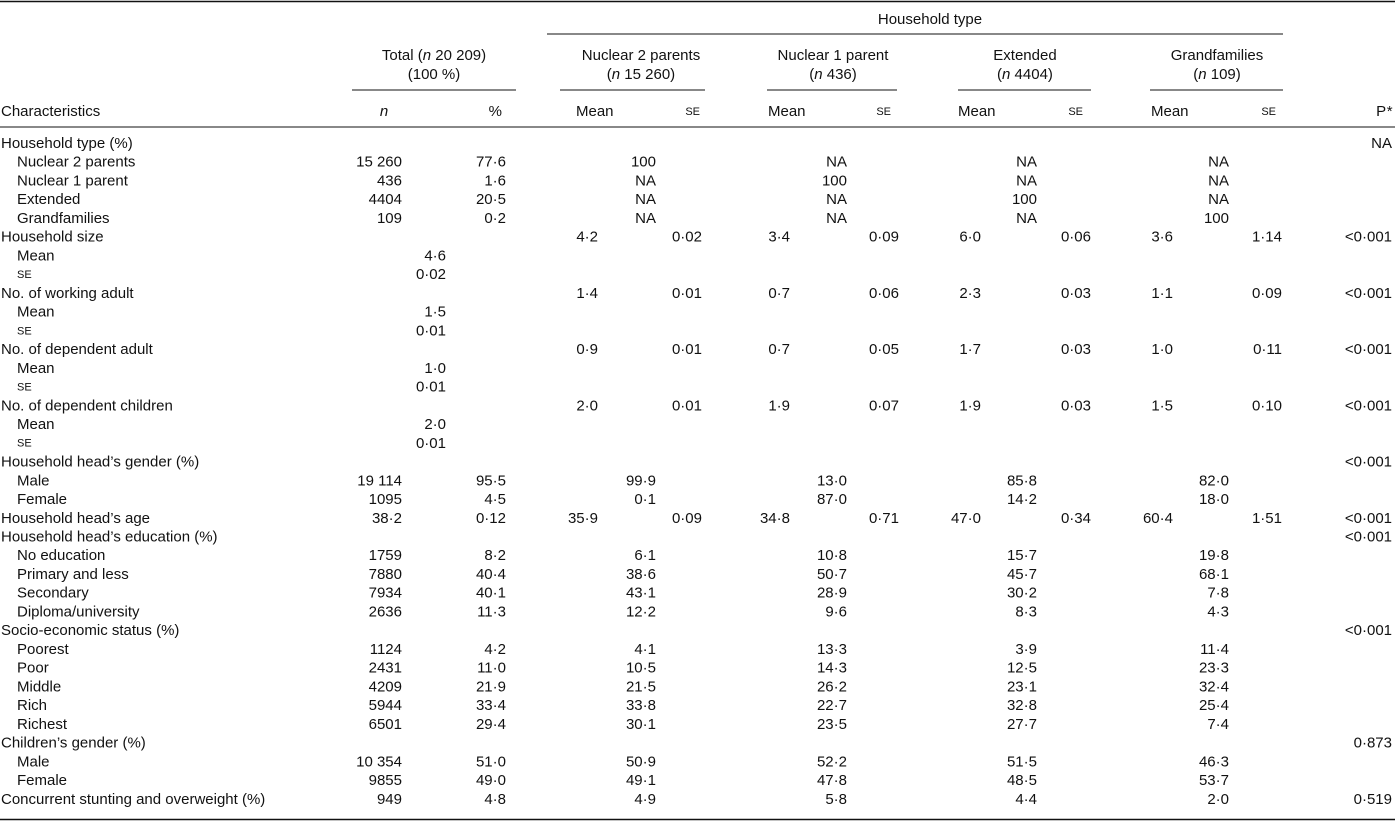 The width and height of the screenshot is (1395, 821). What do you see at coordinates (402, 55) in the screenshot?
I see `column-header-part: Total (` at bounding box center [402, 55].